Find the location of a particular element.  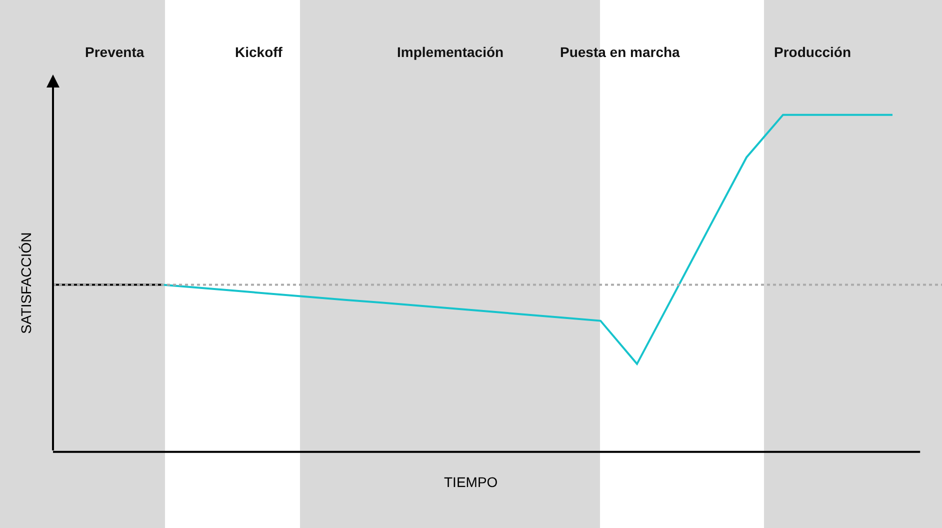

x-axis-title: TIEMPO is located at coordinates (471, 482).